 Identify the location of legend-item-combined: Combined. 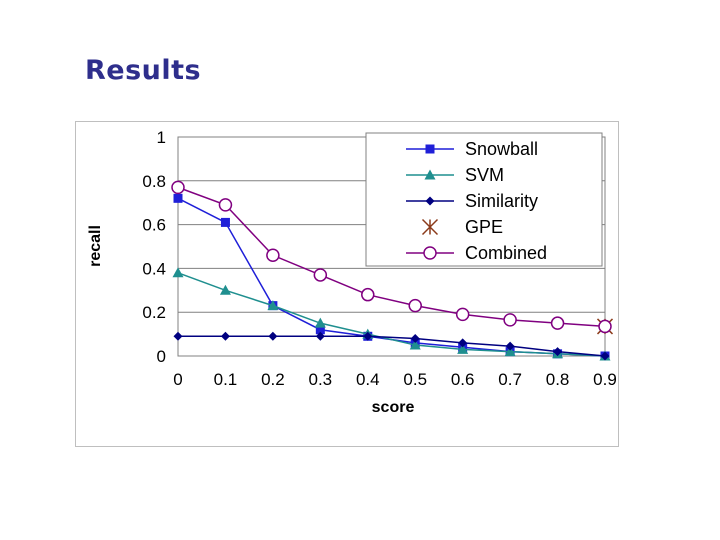
(476, 253).